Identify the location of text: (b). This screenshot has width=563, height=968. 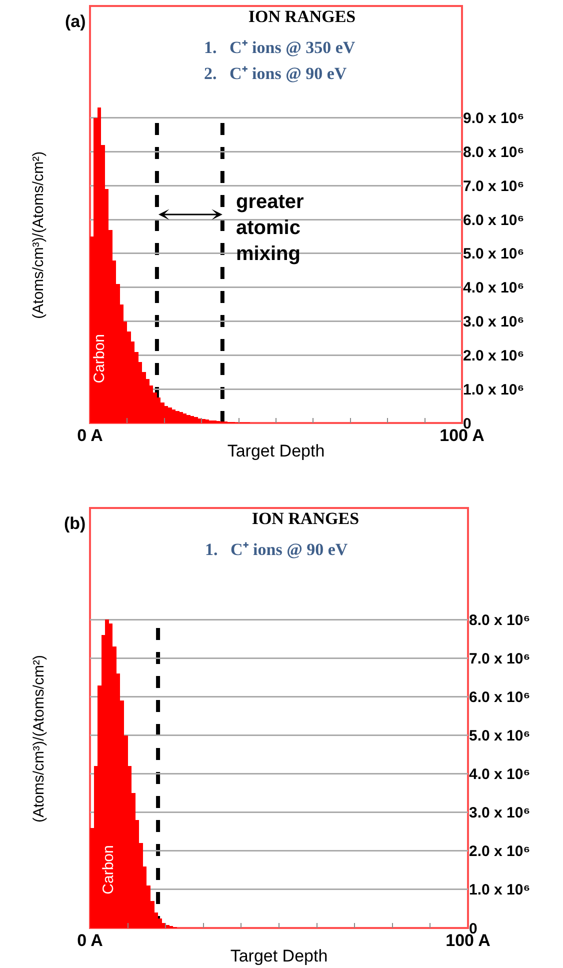
(75, 523).